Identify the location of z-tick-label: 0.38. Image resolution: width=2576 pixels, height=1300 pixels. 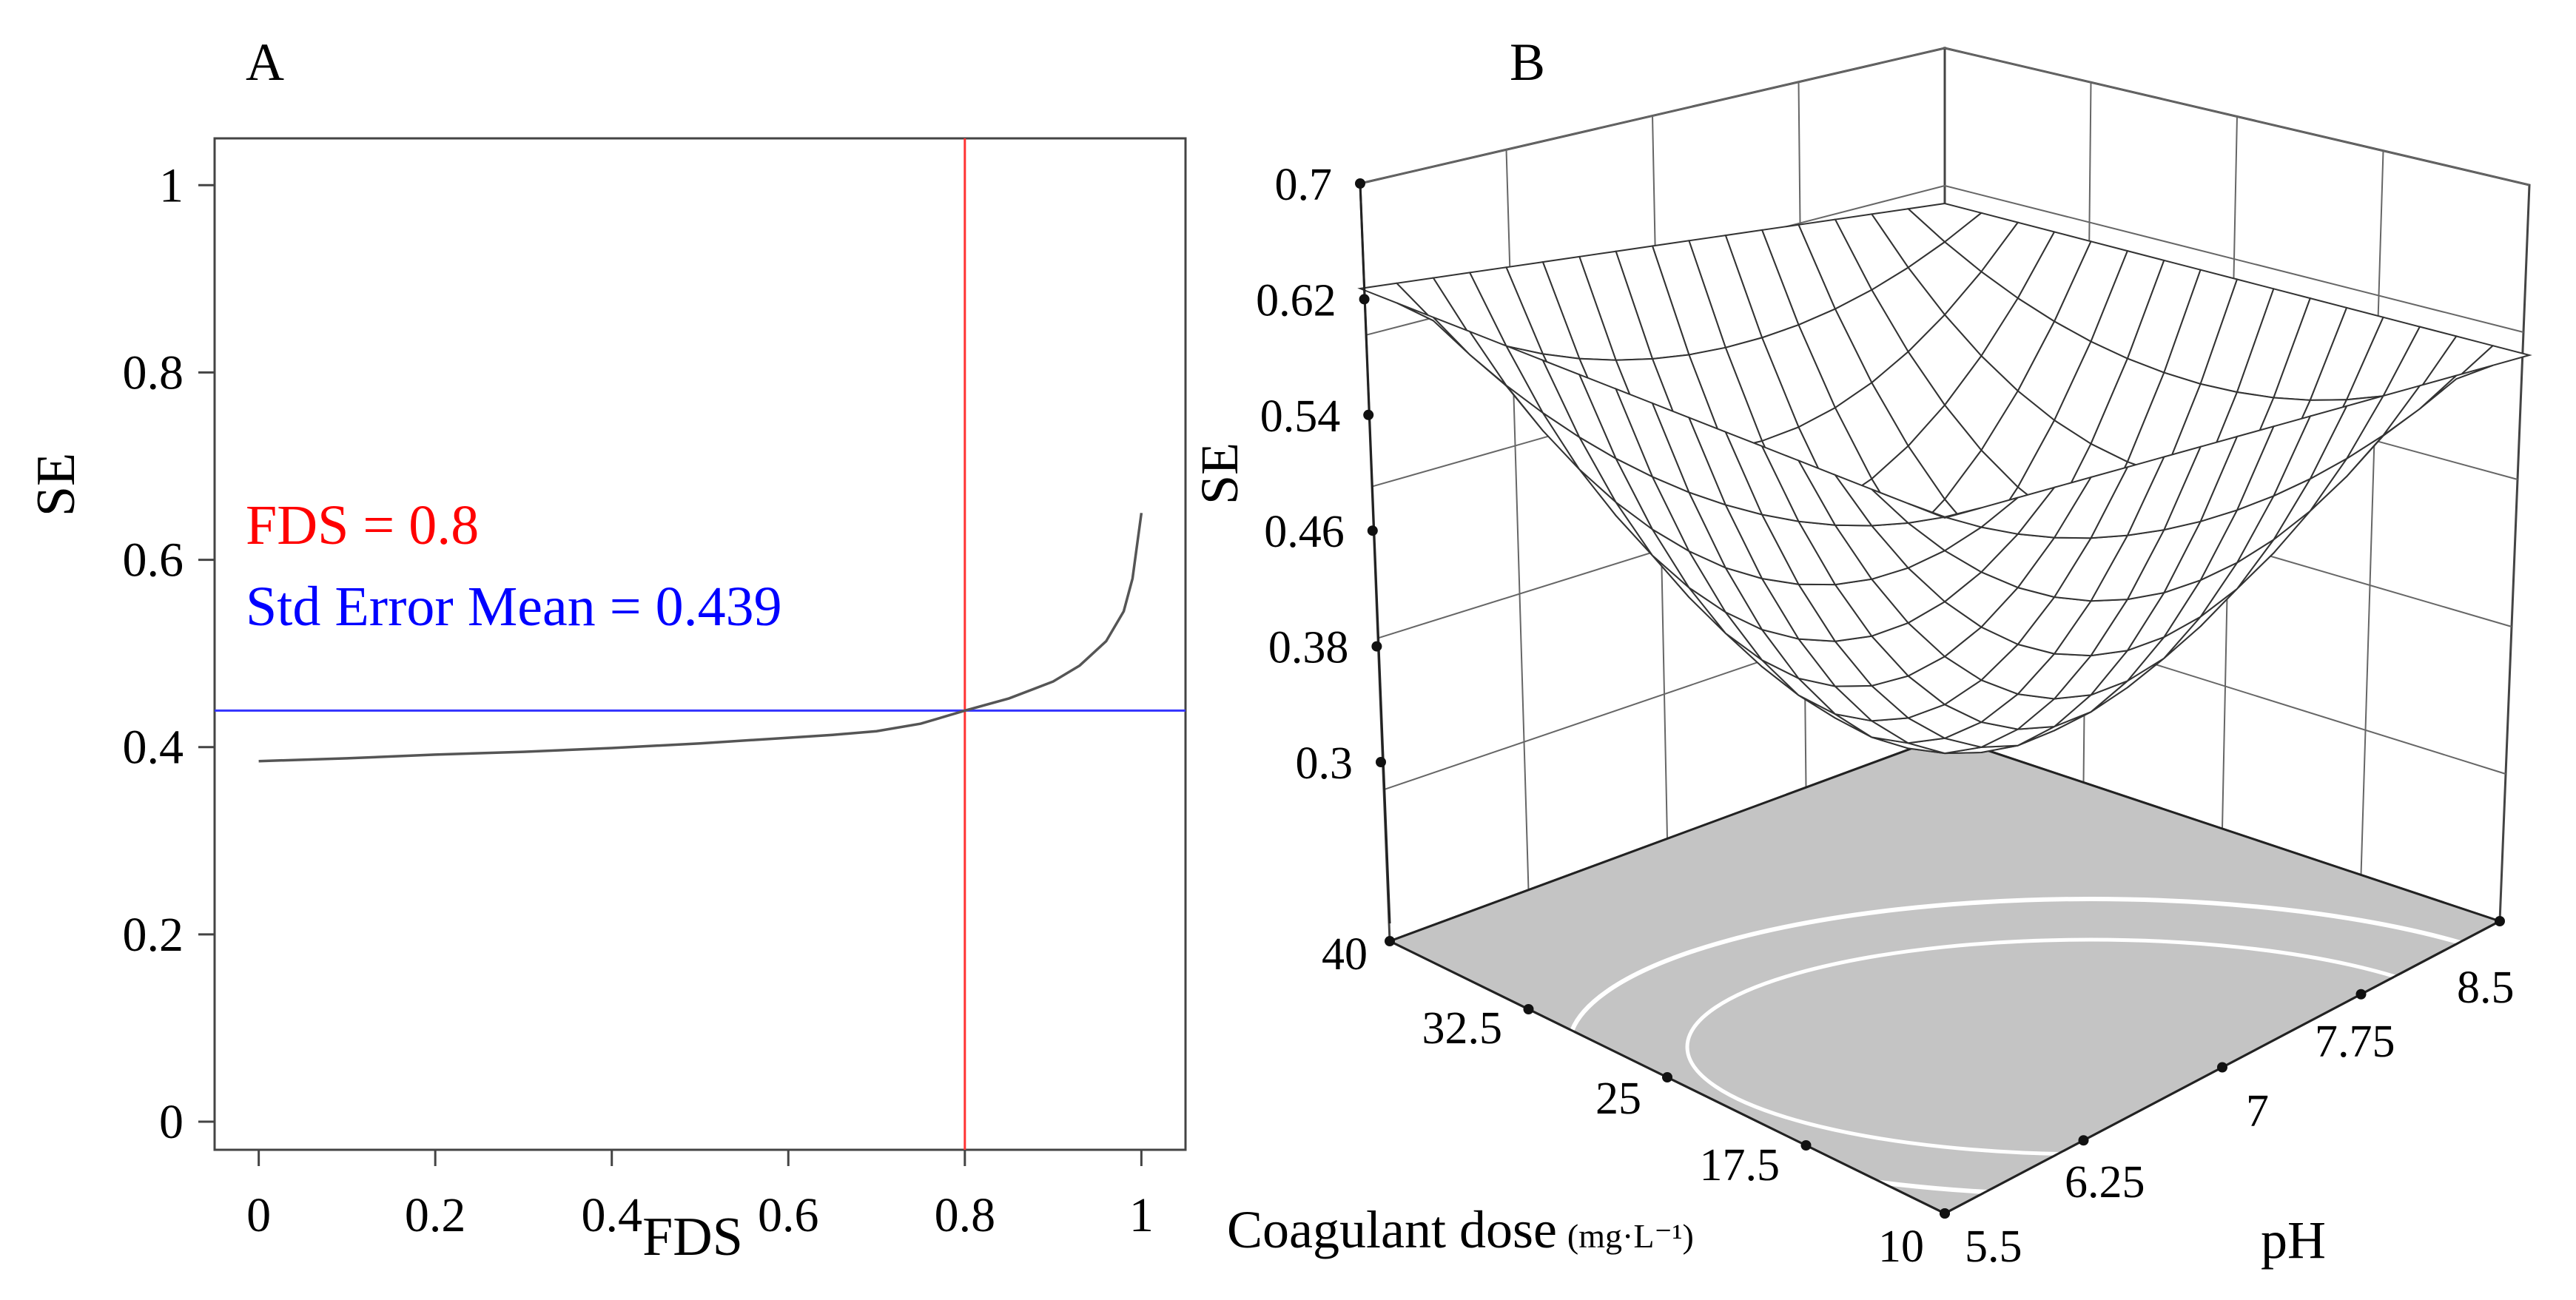
(1308, 648).